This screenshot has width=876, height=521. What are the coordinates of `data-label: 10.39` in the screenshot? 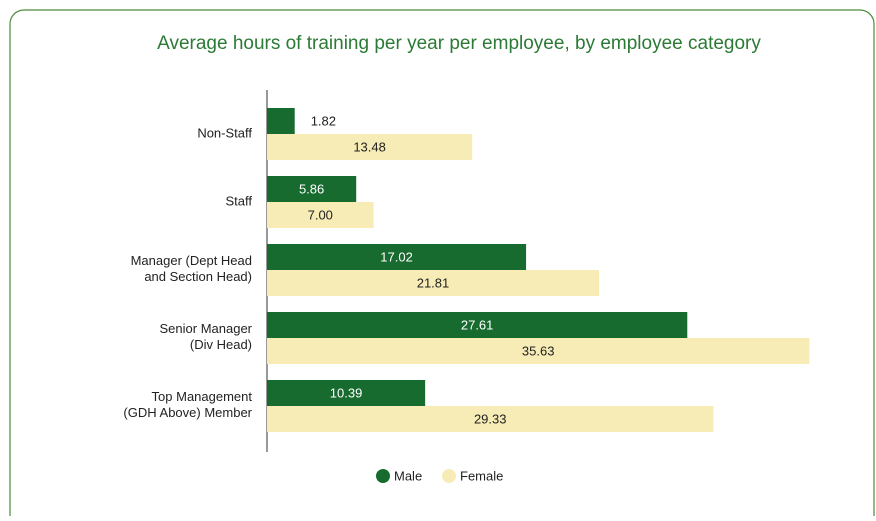 It's located at (346, 392).